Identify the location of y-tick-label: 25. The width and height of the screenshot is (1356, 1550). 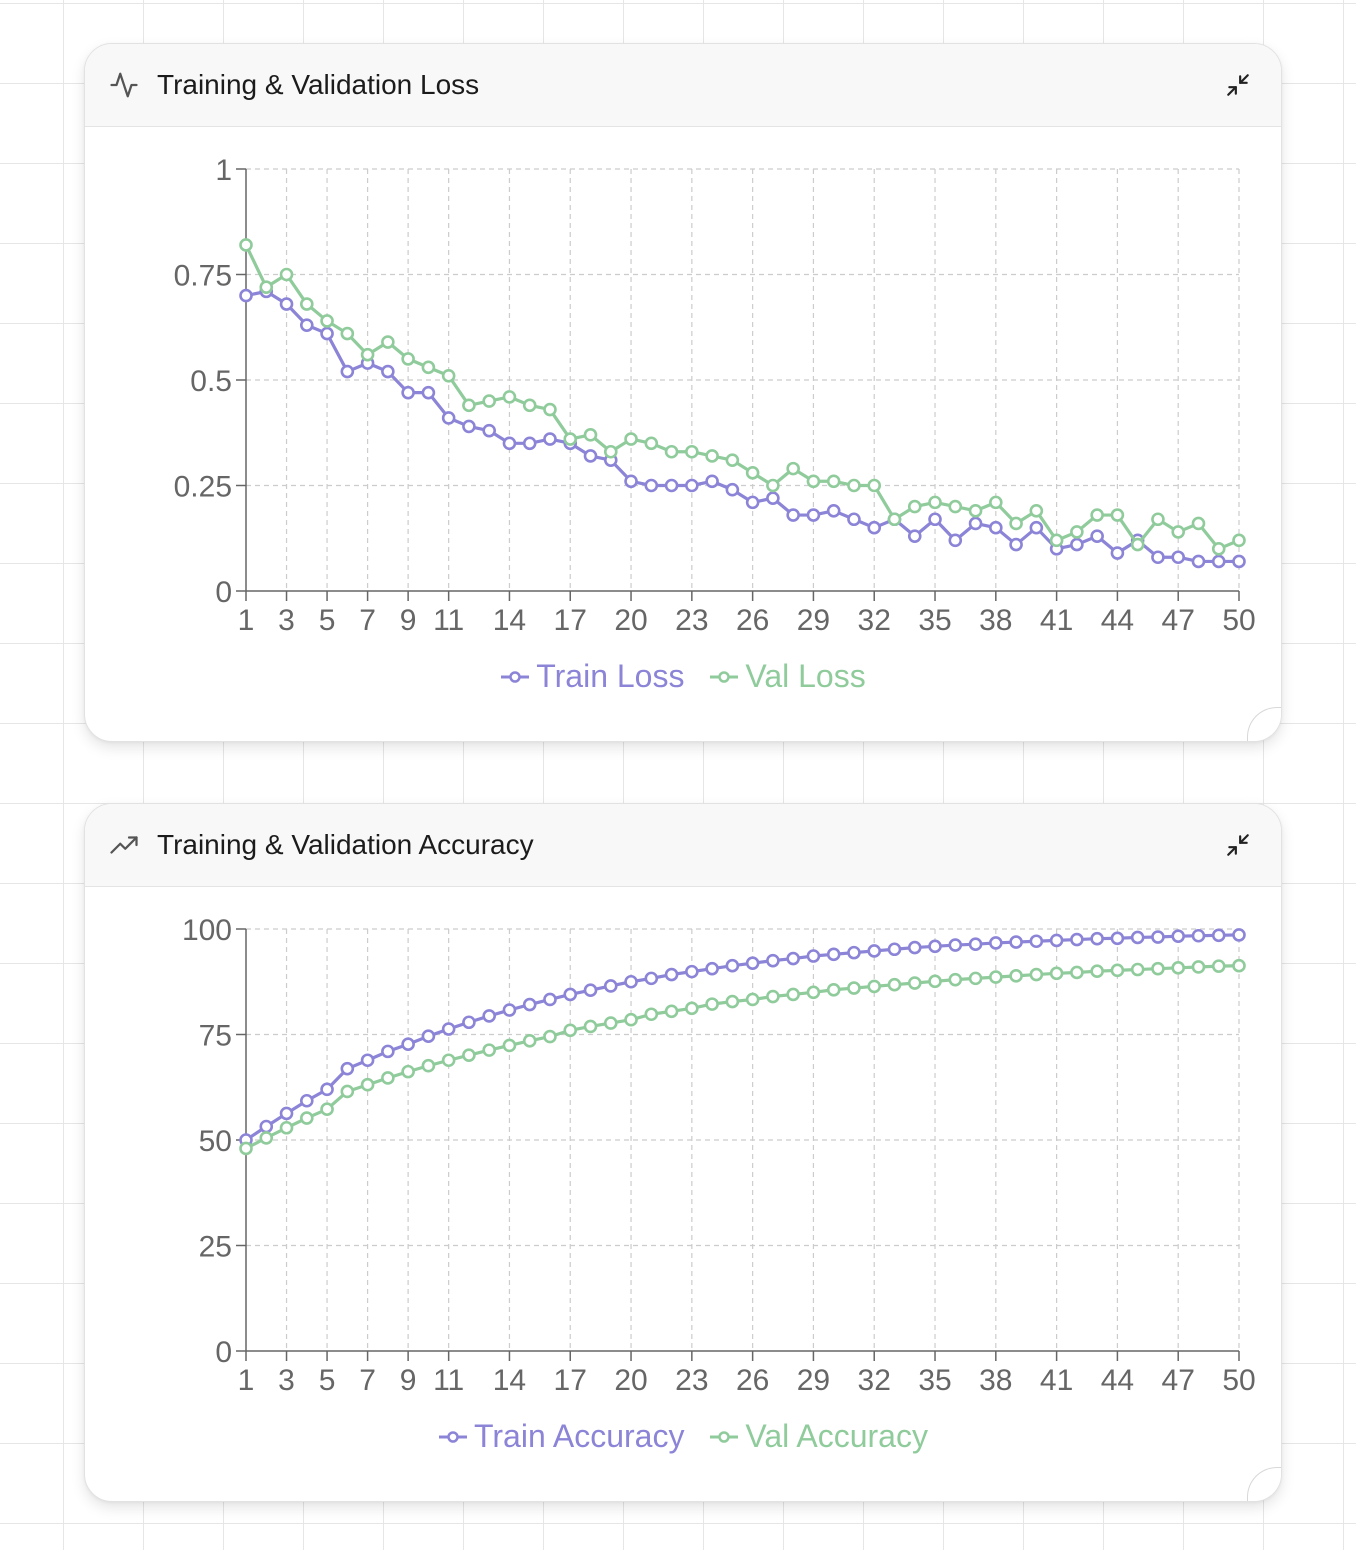
(215, 1247).